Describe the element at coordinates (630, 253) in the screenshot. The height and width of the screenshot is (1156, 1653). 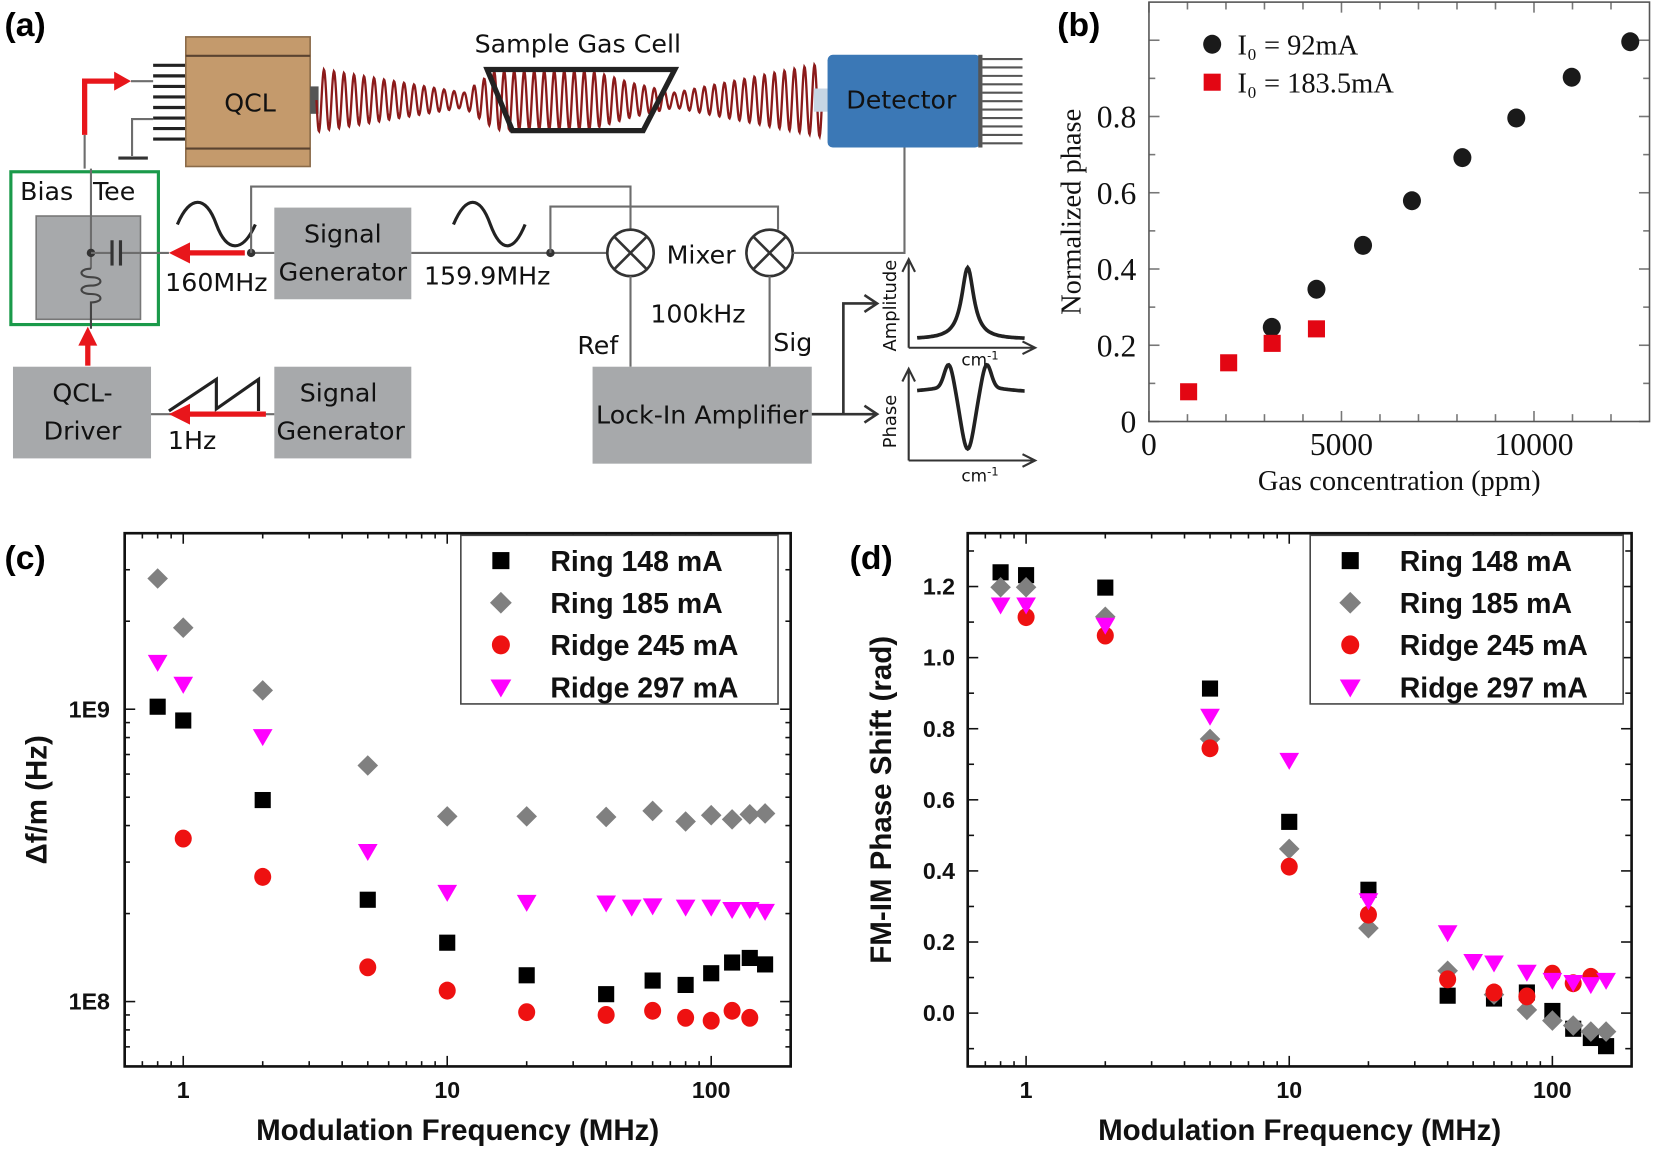
I see `mixer-1-icon` at that location.